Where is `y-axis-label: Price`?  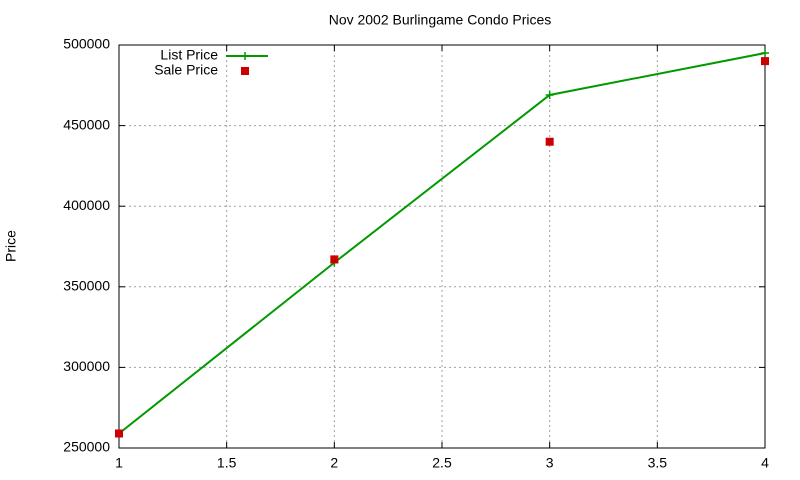 y-axis-label: Price is located at coordinates (11, 246).